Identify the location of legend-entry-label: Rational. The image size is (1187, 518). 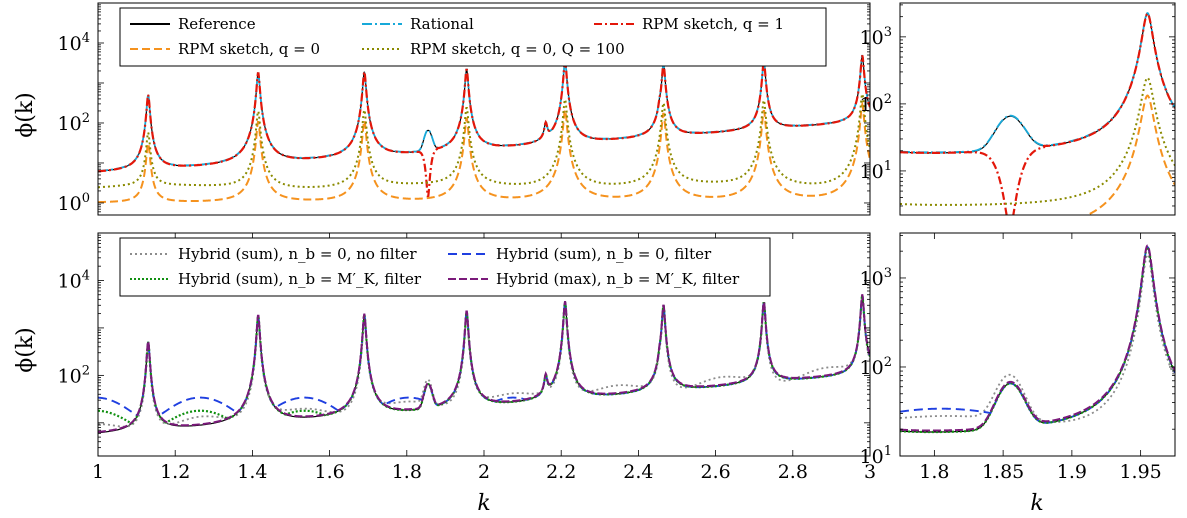
(442, 24).